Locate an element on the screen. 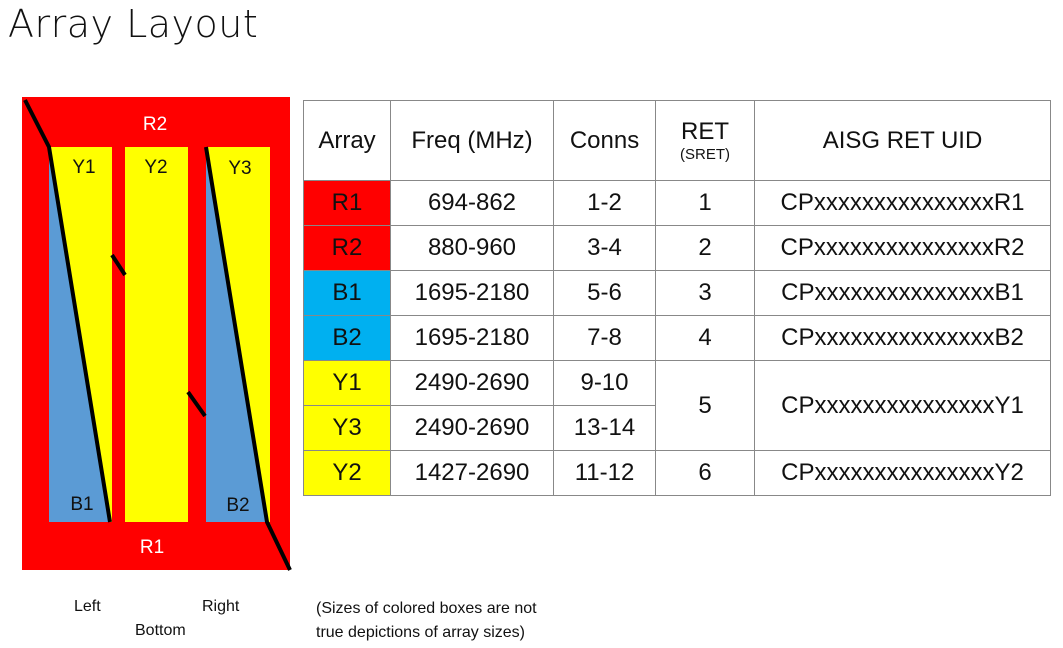  cell-uid: CPxxxxxxxxxxxxxxxY2 is located at coordinates (902, 473).